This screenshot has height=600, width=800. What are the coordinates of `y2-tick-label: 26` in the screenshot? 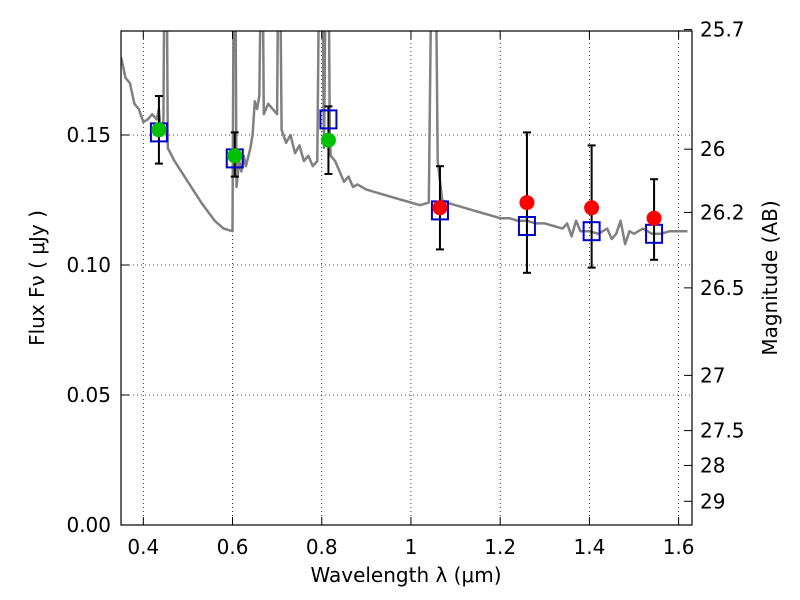 It's located at (712, 149).